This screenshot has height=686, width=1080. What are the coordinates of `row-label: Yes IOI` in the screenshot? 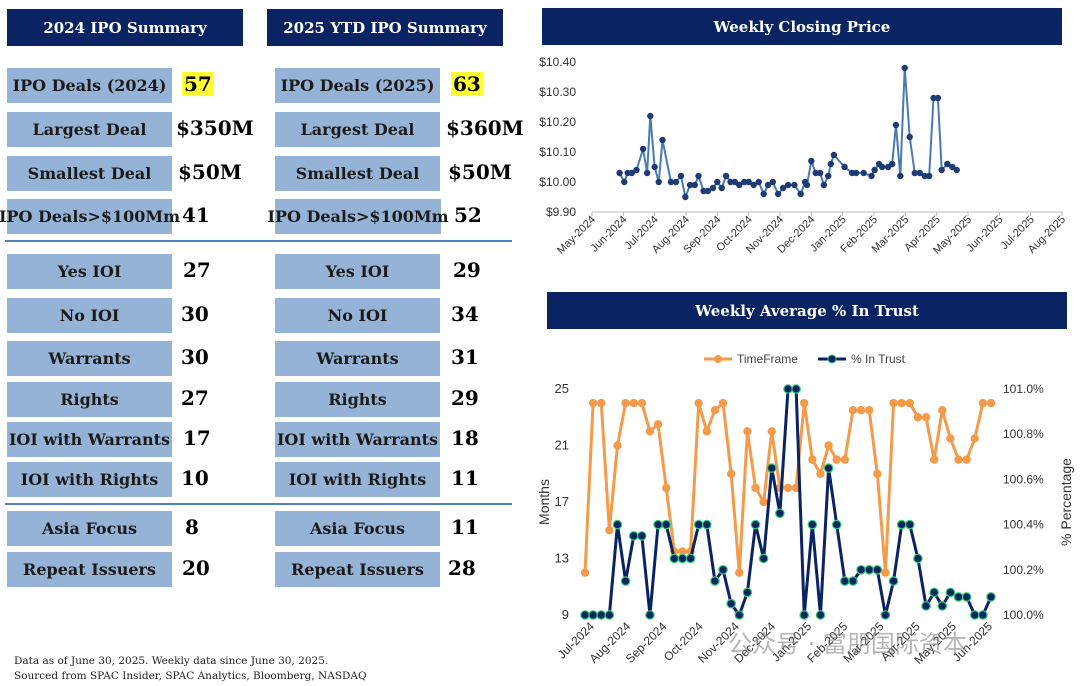 It's located at (89, 271).